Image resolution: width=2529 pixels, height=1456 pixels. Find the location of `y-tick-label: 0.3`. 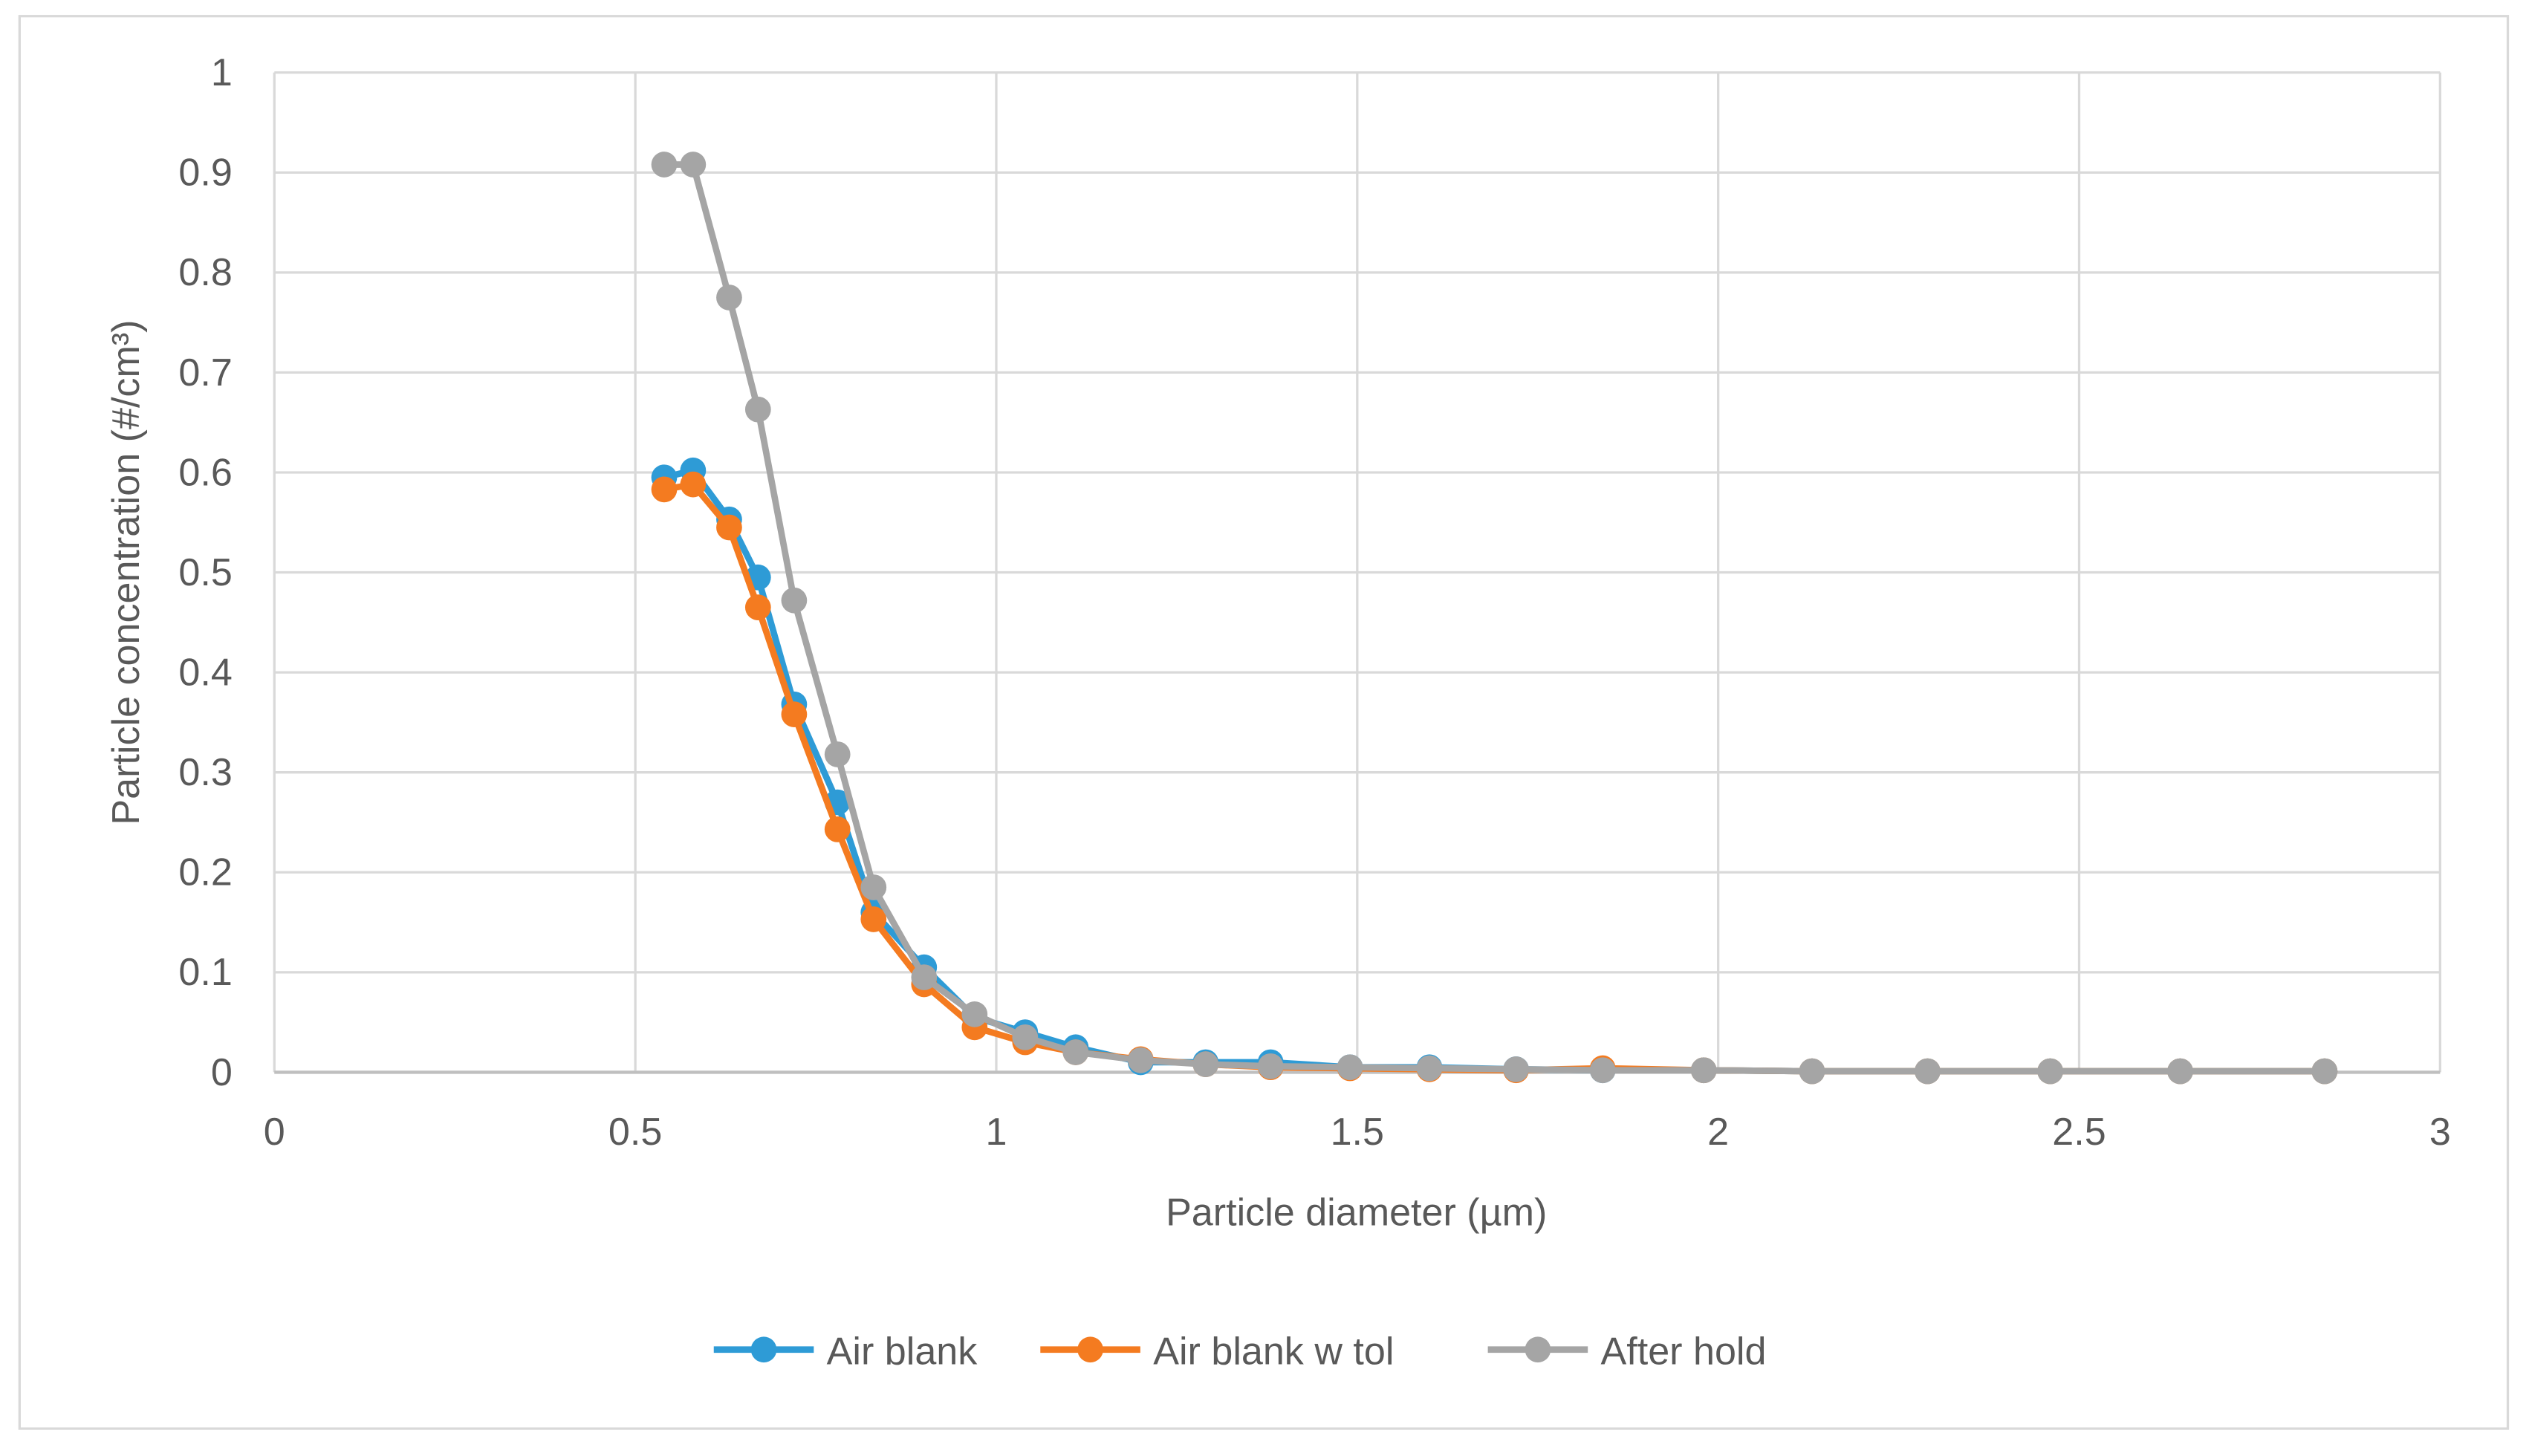

y-tick-label: 0.3 is located at coordinates (205, 772).